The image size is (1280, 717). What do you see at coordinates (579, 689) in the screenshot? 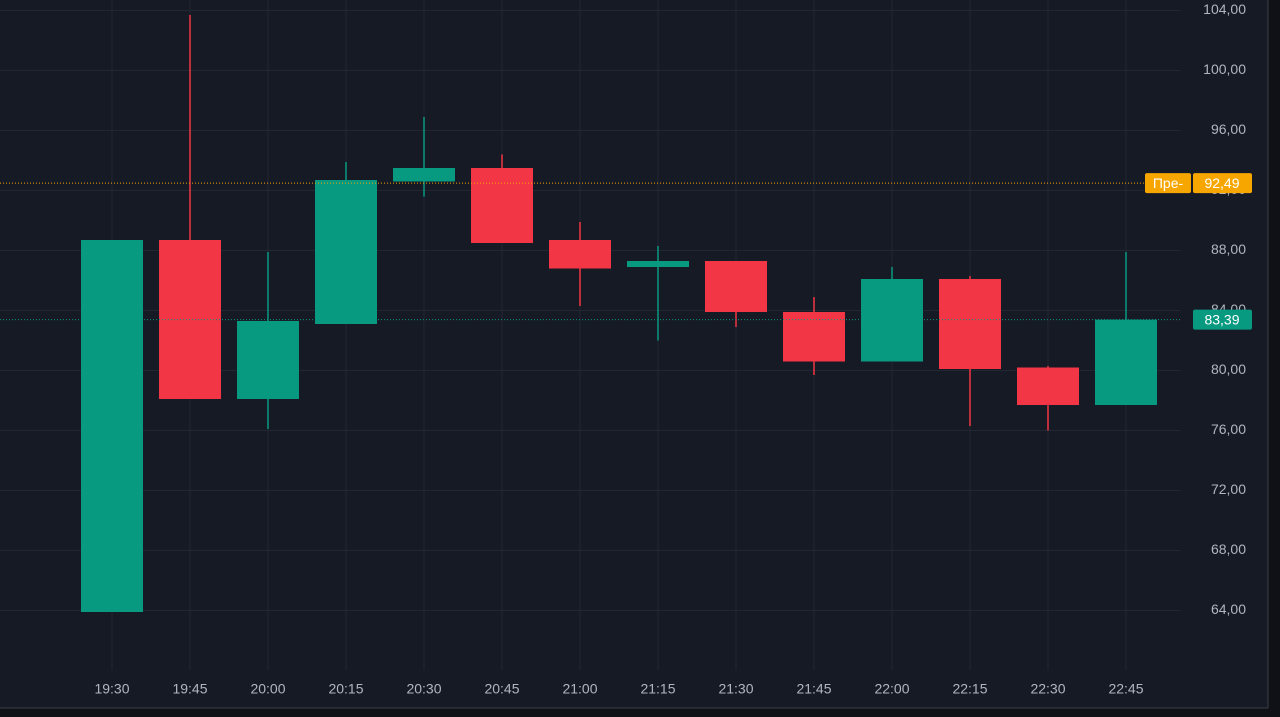
I see `x-tick-label: 21:00` at bounding box center [579, 689].